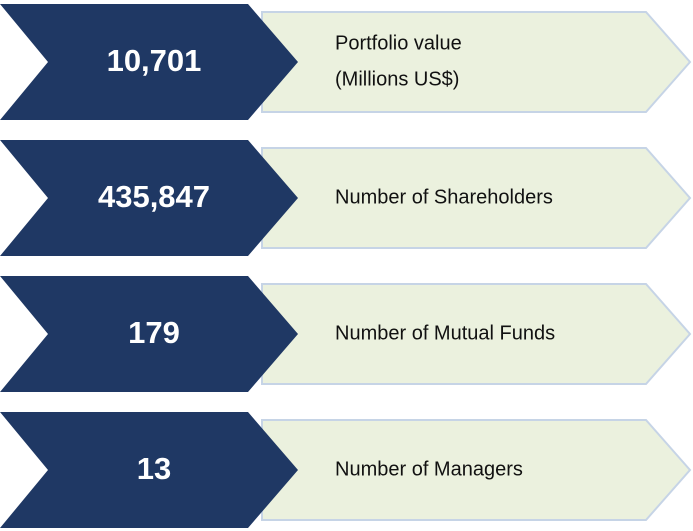 The width and height of the screenshot is (693, 531). I want to click on label-text: Number of Mutual Funds, so click(445, 333).